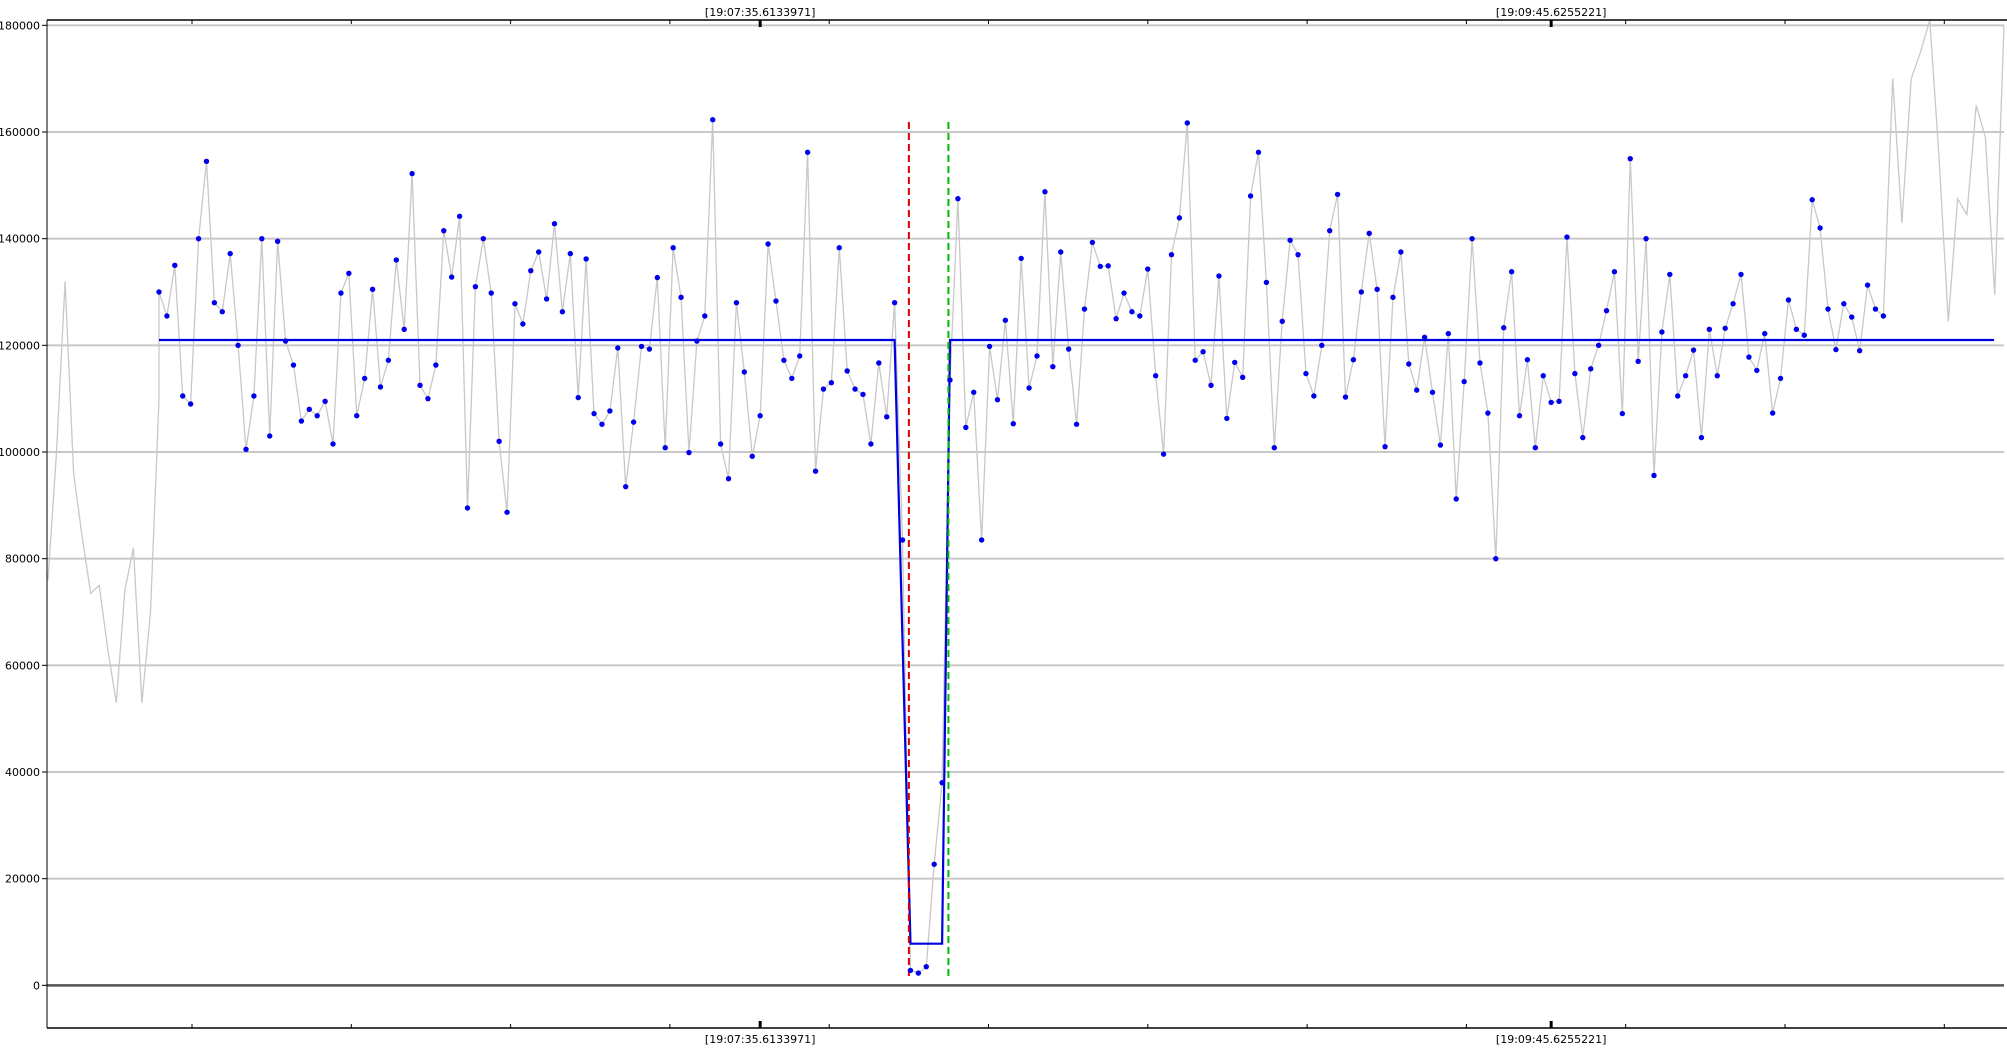  What do you see at coordinates (760, 1039) in the screenshot?
I see `time-label-bottom: [19:07:35.6133971]` at bounding box center [760, 1039].